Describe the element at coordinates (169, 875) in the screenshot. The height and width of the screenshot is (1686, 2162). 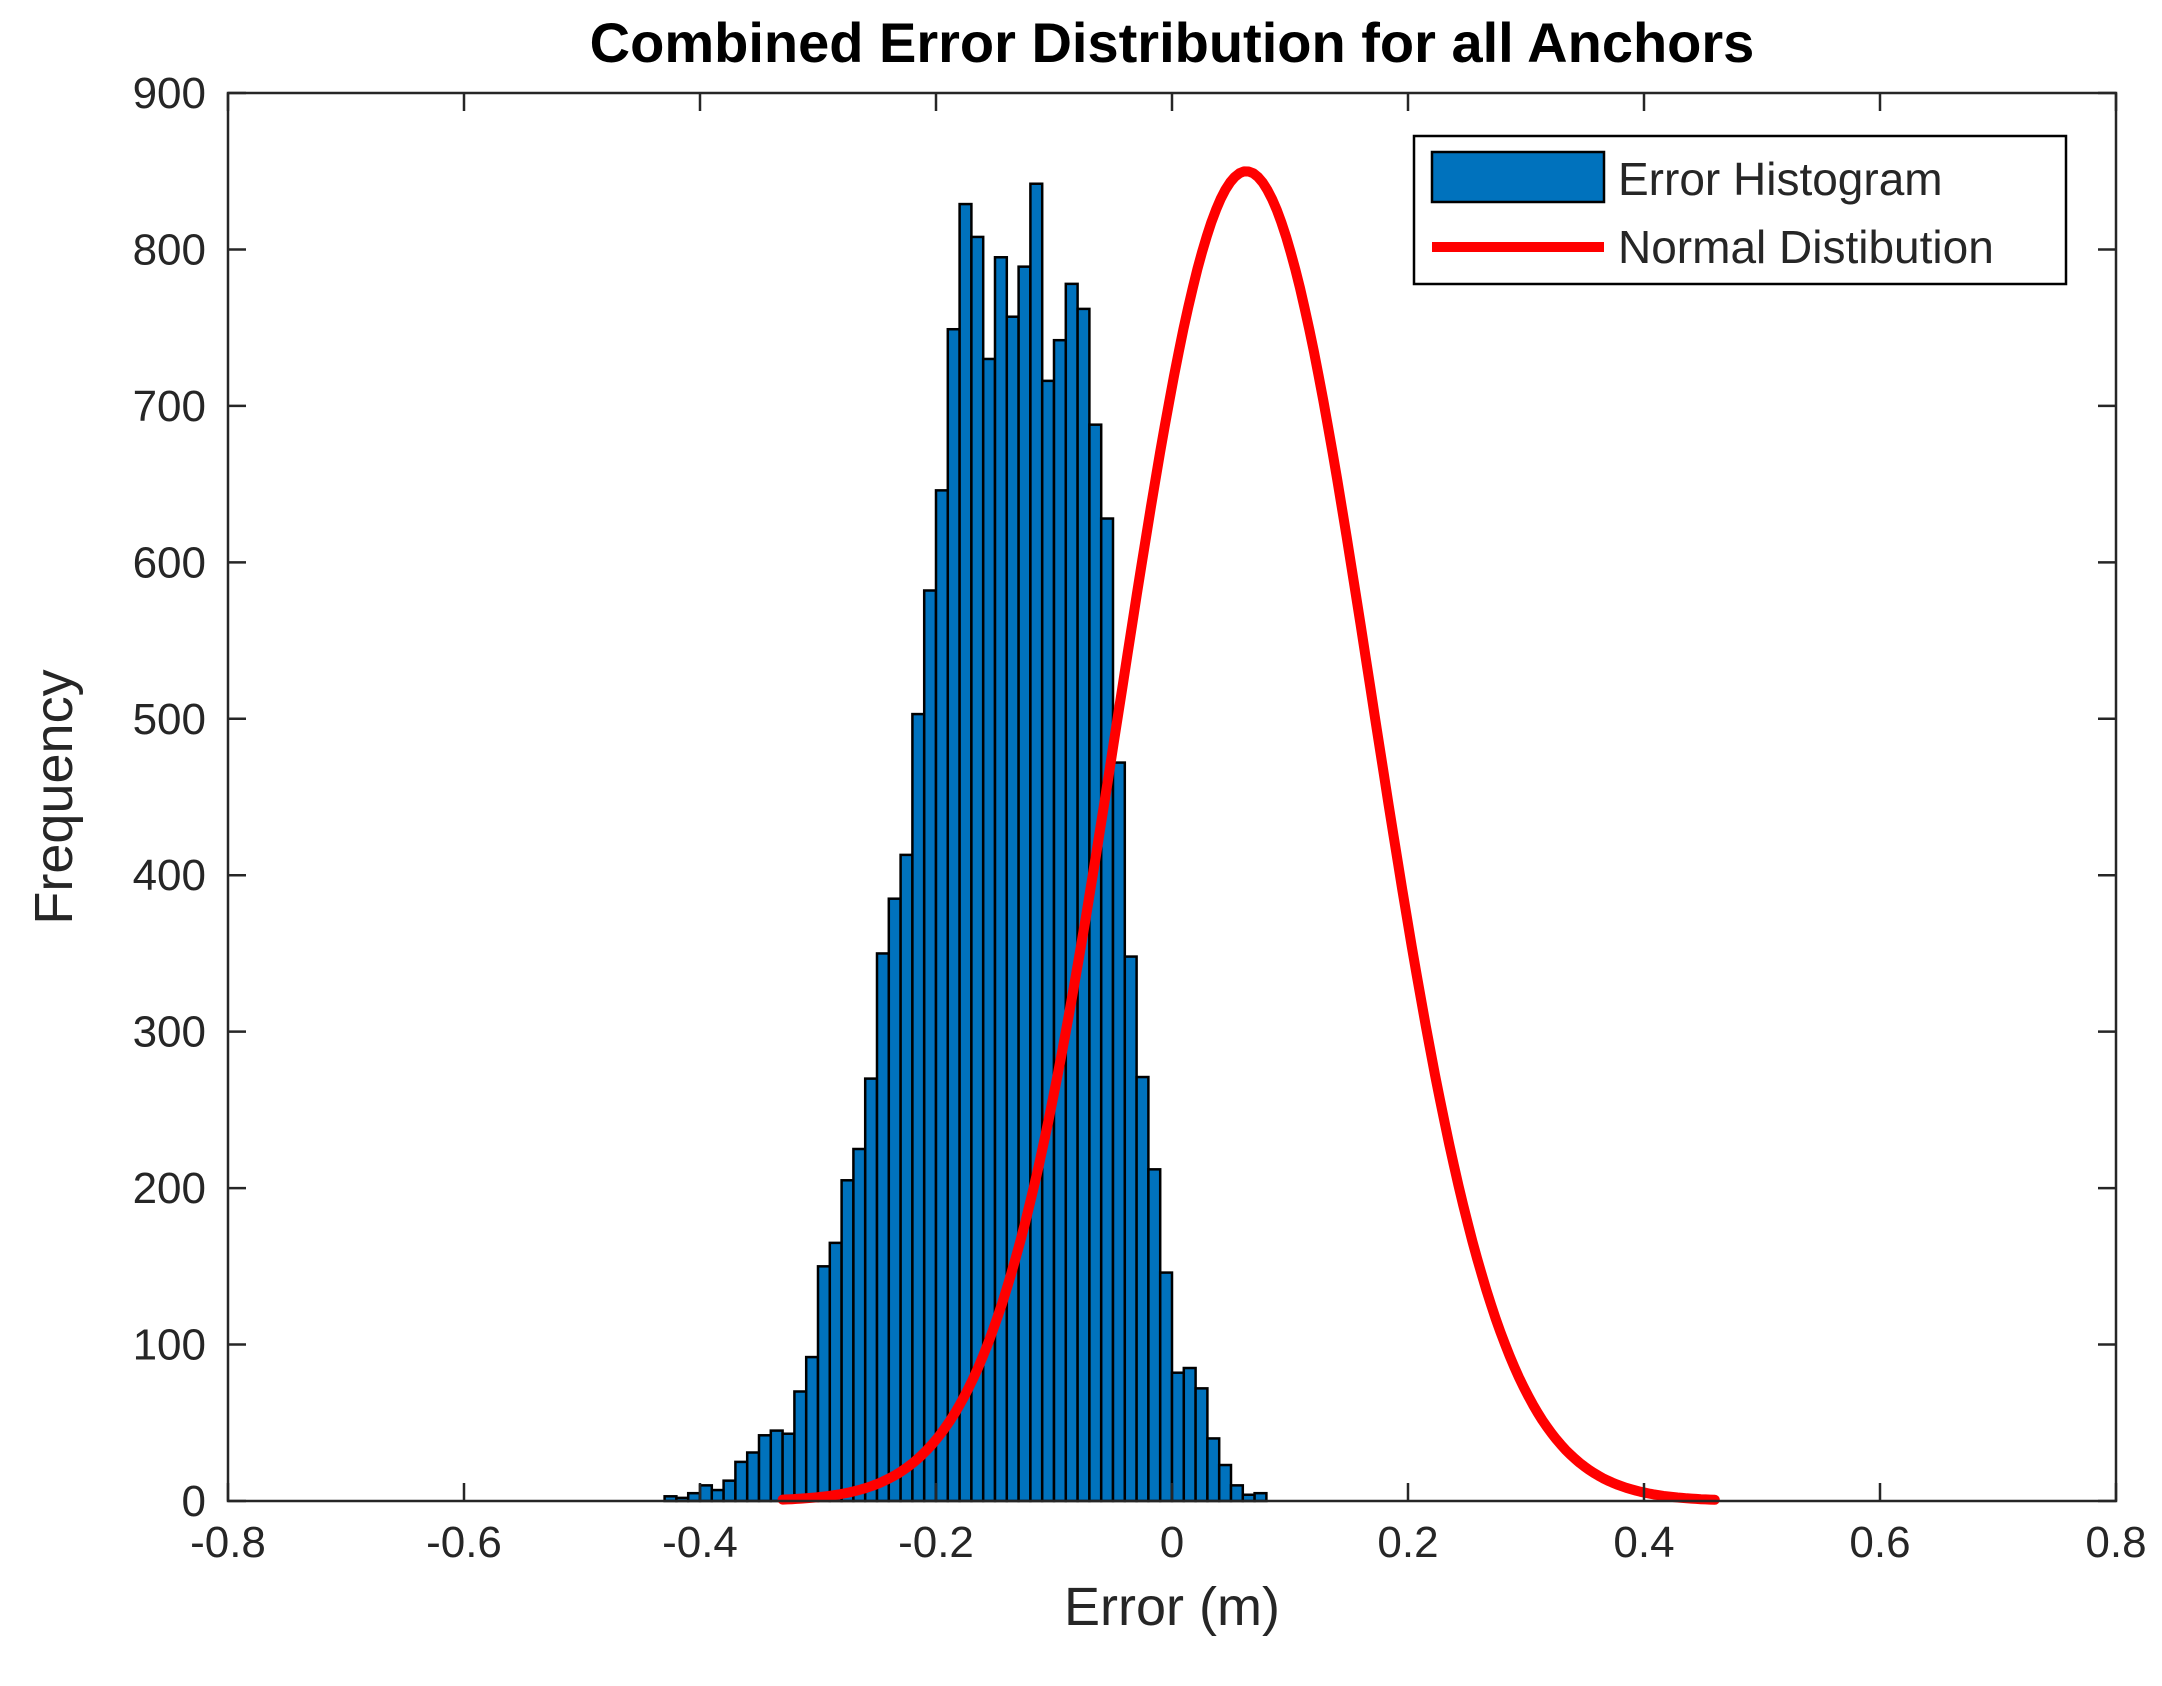
I see `y-tick-label: 400` at that location.